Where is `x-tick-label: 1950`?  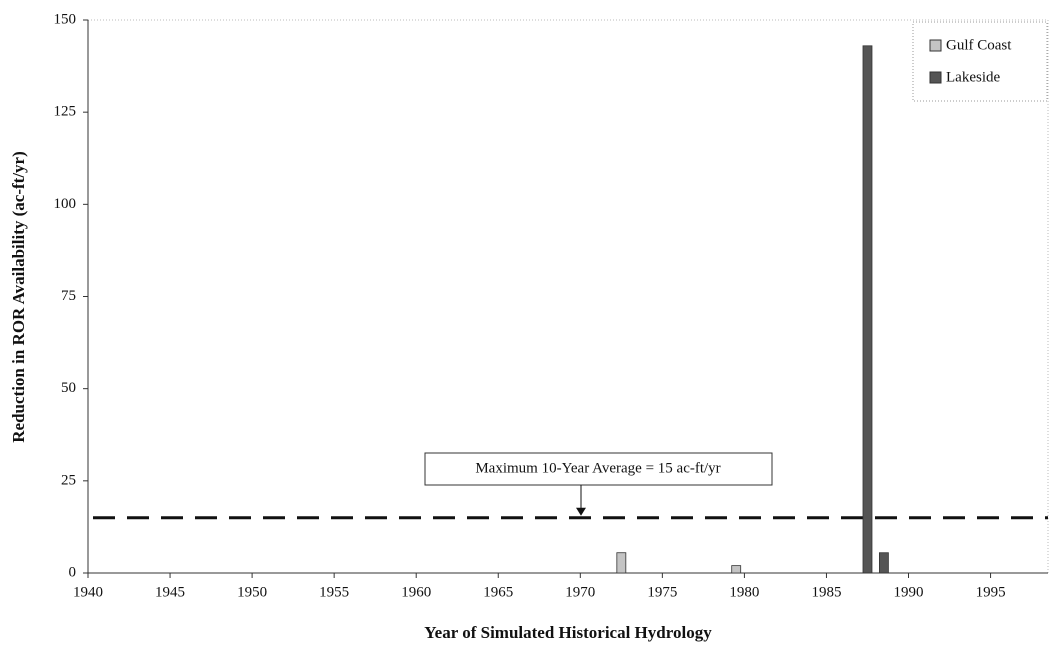 x-tick-label: 1950 is located at coordinates (252, 592).